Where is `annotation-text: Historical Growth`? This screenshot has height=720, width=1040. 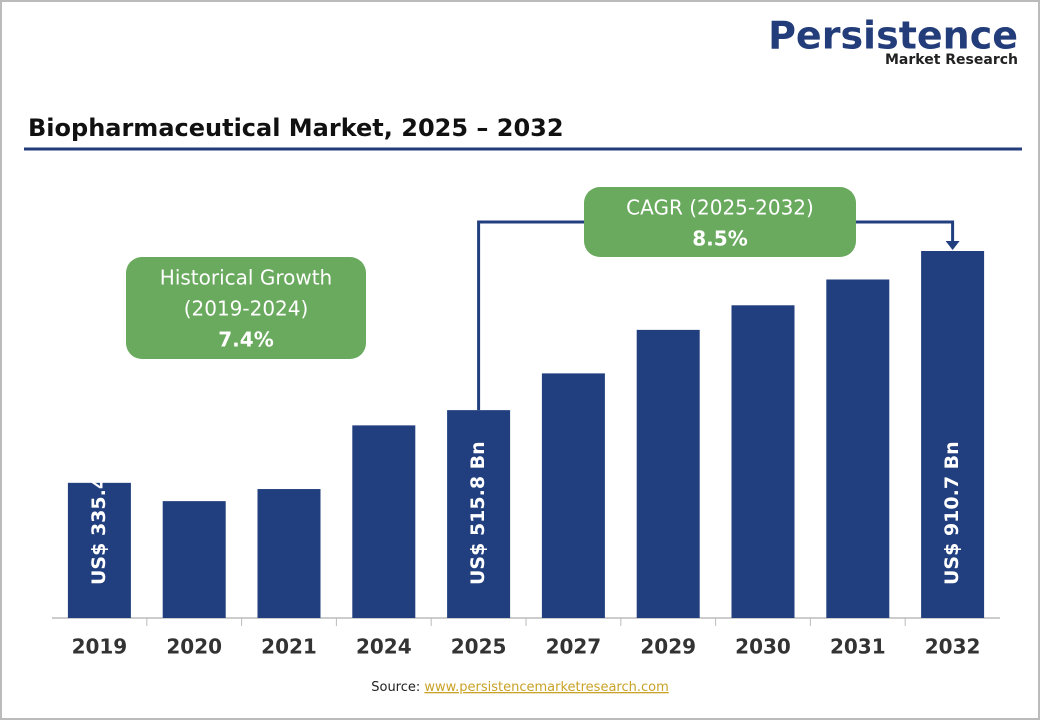 annotation-text: Historical Growth is located at coordinates (246, 278).